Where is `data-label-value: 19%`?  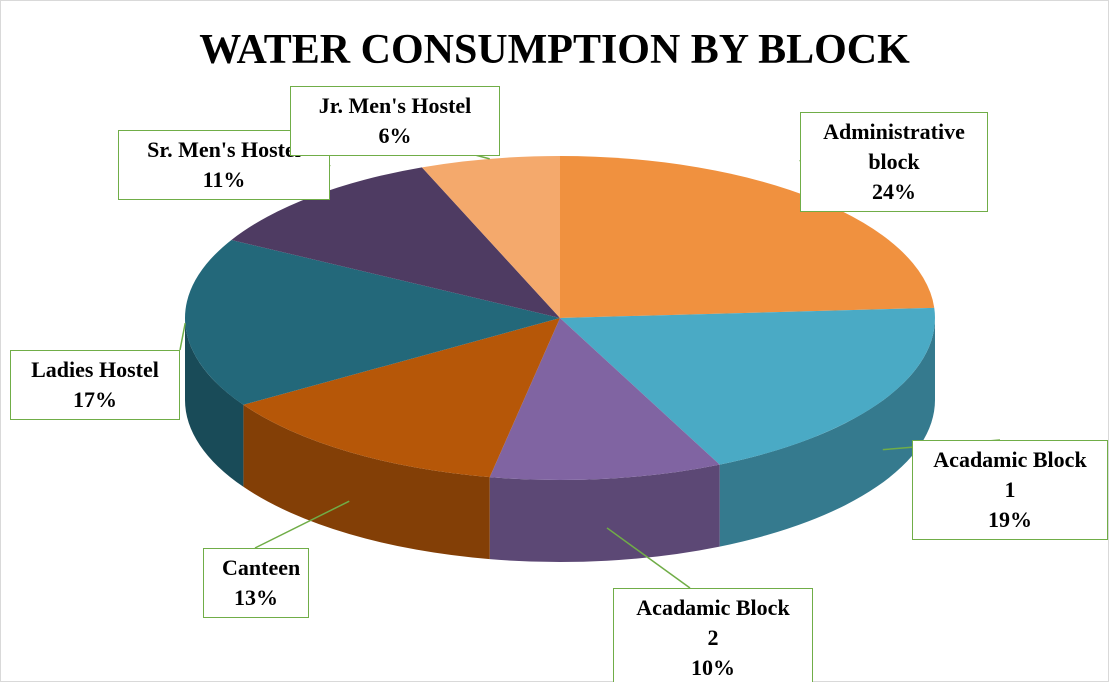
data-label-value: 19% is located at coordinates (1010, 519).